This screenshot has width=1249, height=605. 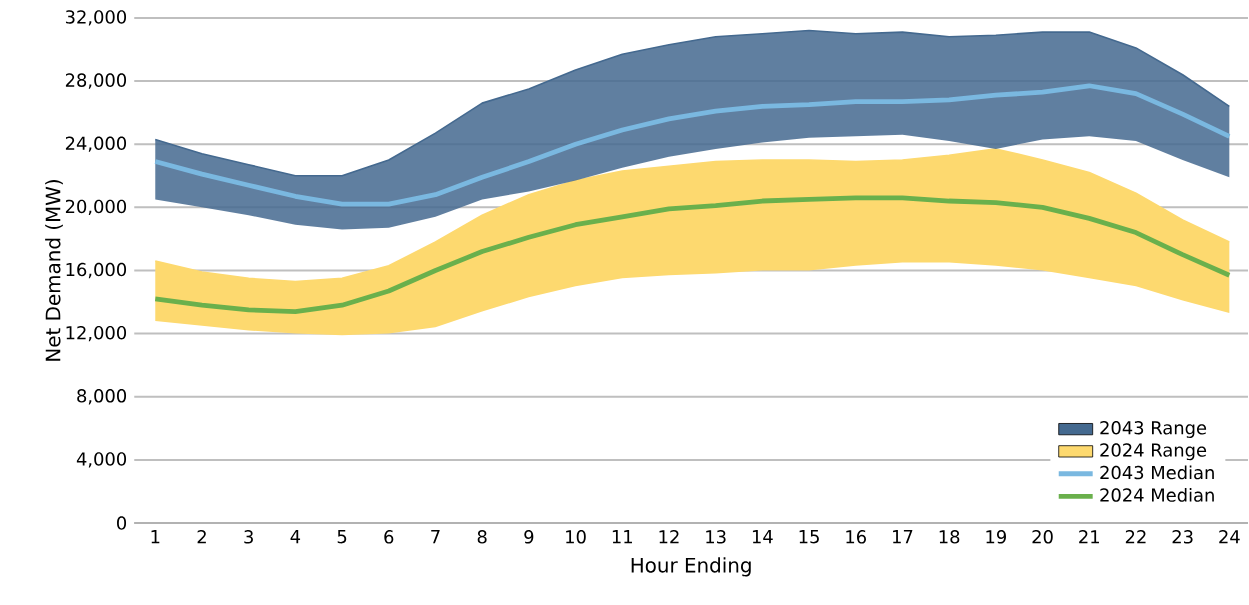 I want to click on x-tick-label: 11, so click(x=622, y=537).